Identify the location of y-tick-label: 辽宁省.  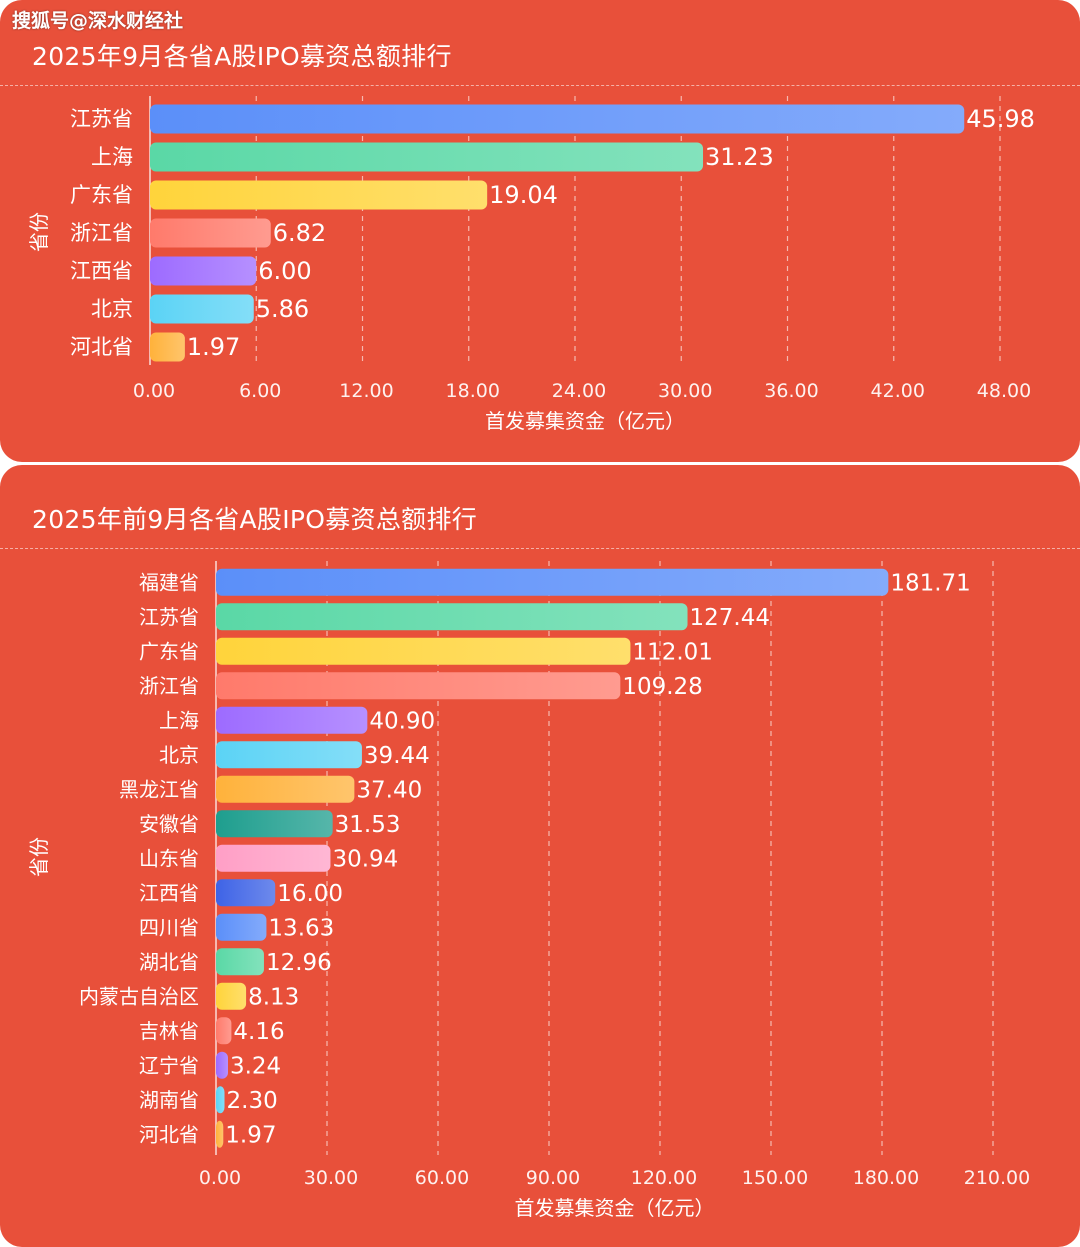
(169, 1065).